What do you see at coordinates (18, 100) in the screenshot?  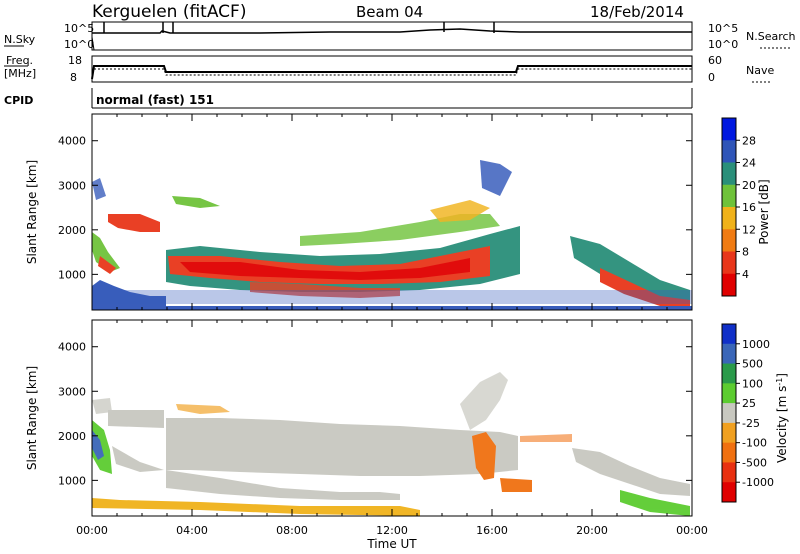 I see `cpid-label: CPID` at bounding box center [18, 100].